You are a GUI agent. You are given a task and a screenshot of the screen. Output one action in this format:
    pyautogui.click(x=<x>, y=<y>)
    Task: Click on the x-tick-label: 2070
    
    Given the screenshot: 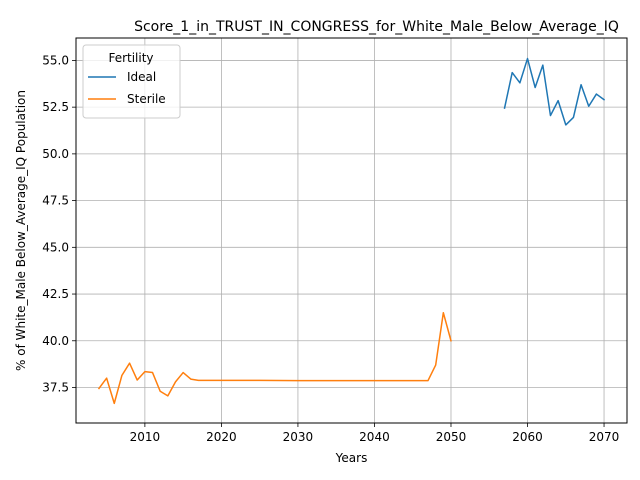 What is the action you would take?
    pyautogui.click(x=604, y=437)
    